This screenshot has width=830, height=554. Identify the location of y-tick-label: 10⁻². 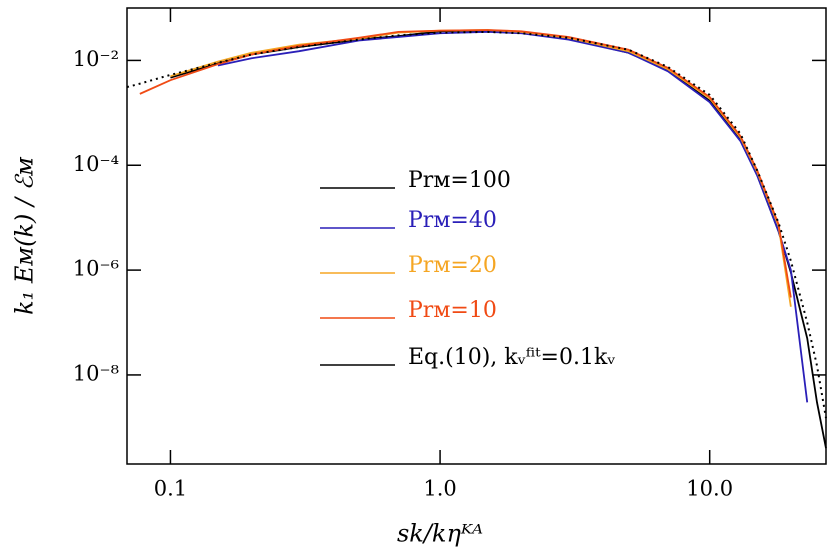
(96, 59).